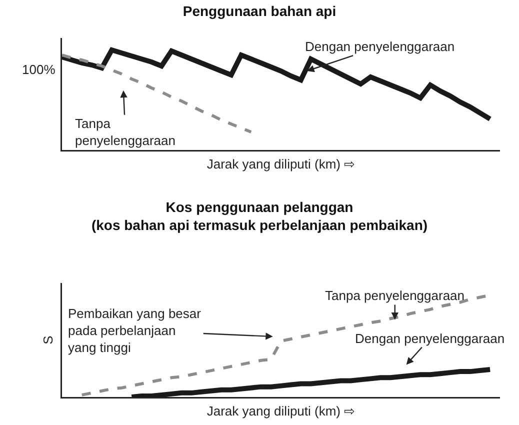 The width and height of the screenshot is (519, 425). I want to click on chart-title: Kos penggunaan pelanggan, so click(260, 207).